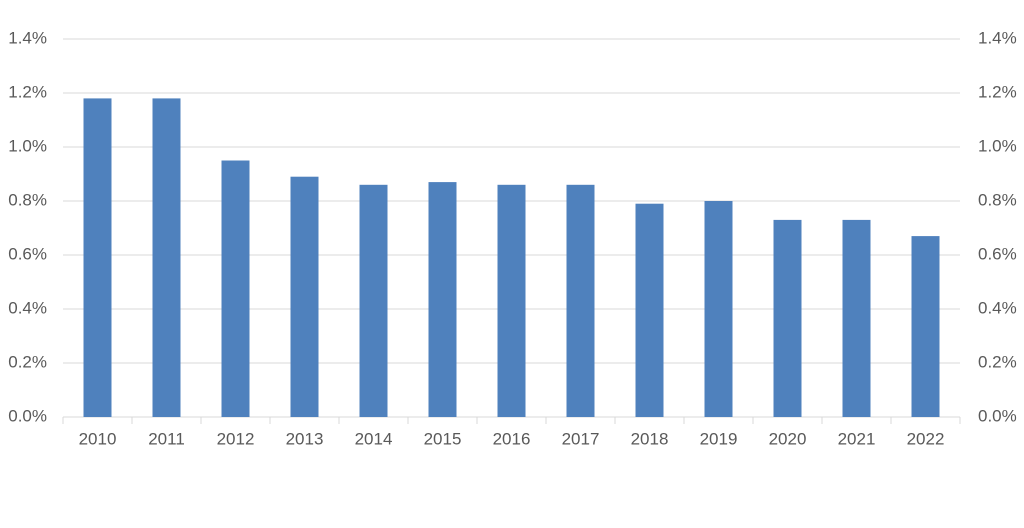 This screenshot has height=528, width=1024. What do you see at coordinates (236, 438) in the screenshot?
I see `x-tick-label: 2012` at bounding box center [236, 438].